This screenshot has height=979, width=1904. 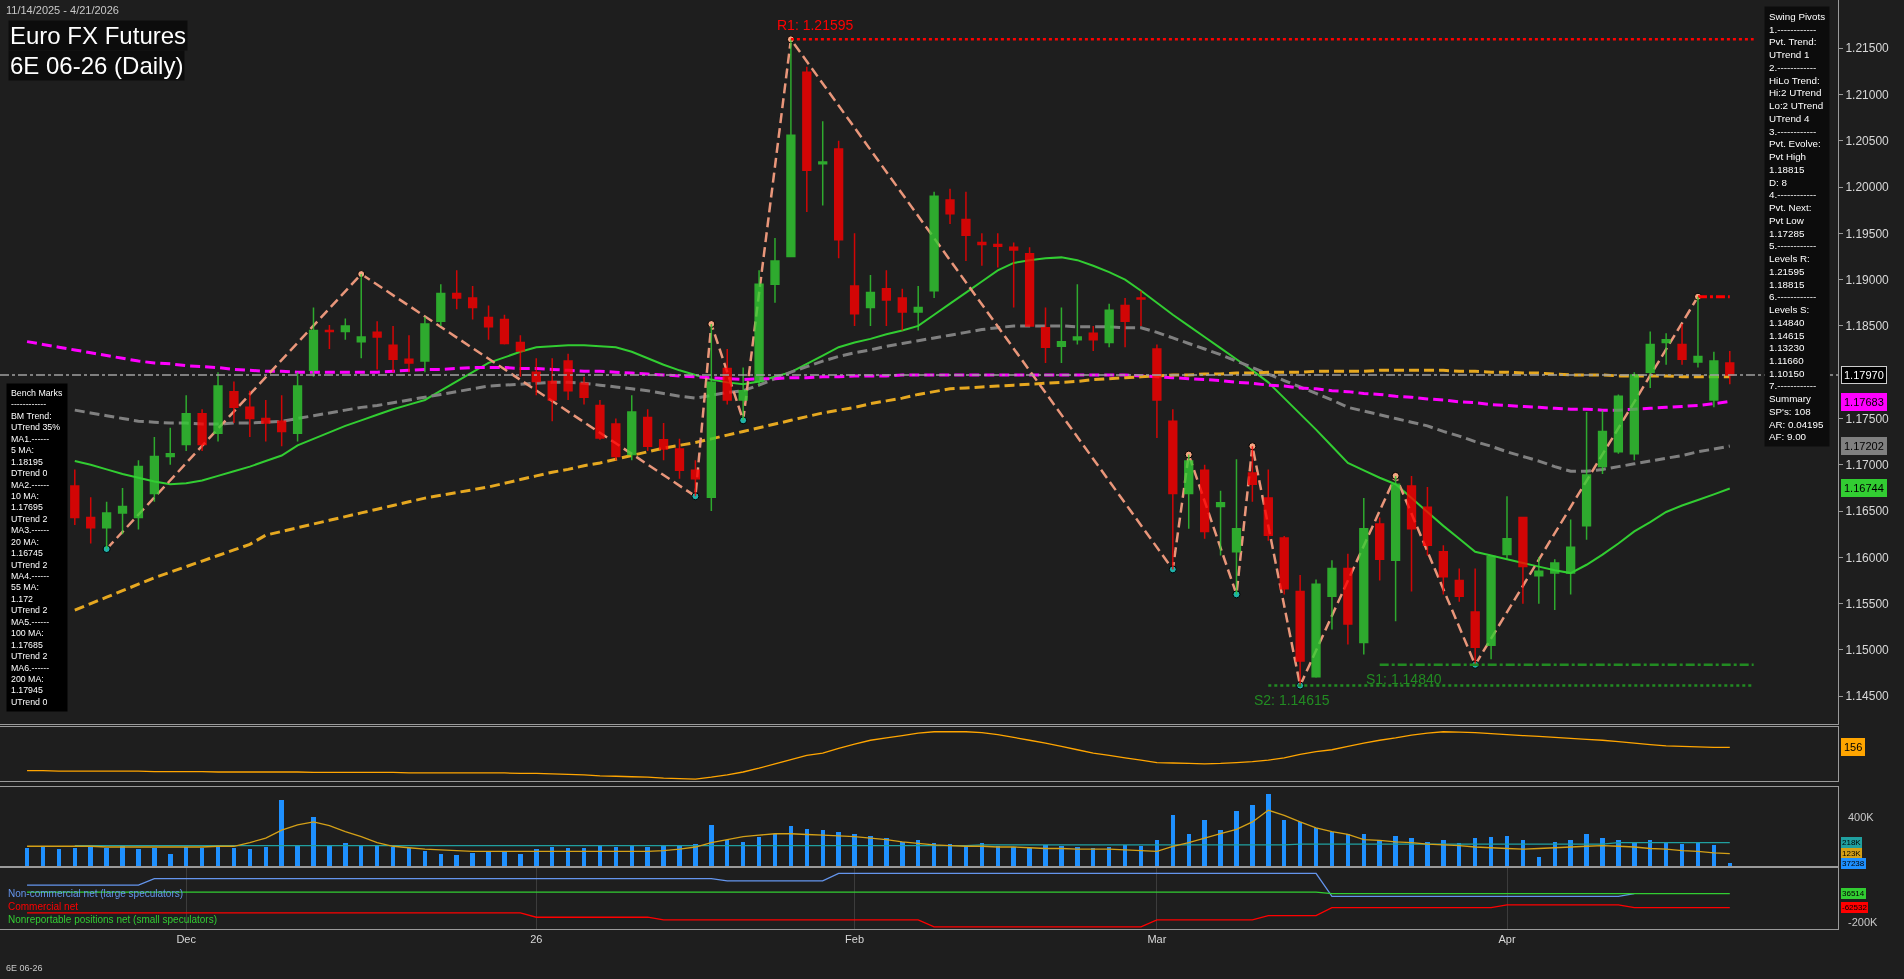 I want to click on text: 1.17202, so click(x=1864, y=446).